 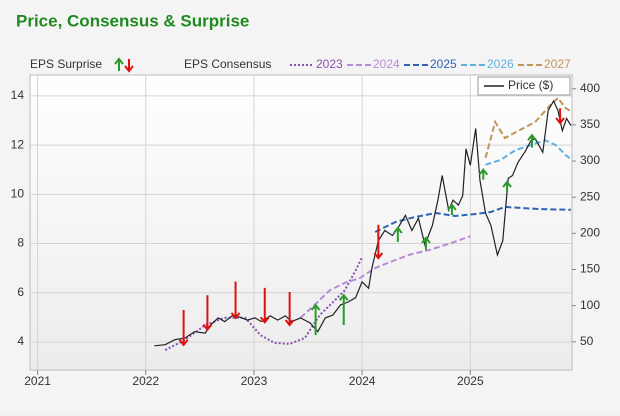 I want to click on y2-tick-label: 150, so click(x=590, y=269).